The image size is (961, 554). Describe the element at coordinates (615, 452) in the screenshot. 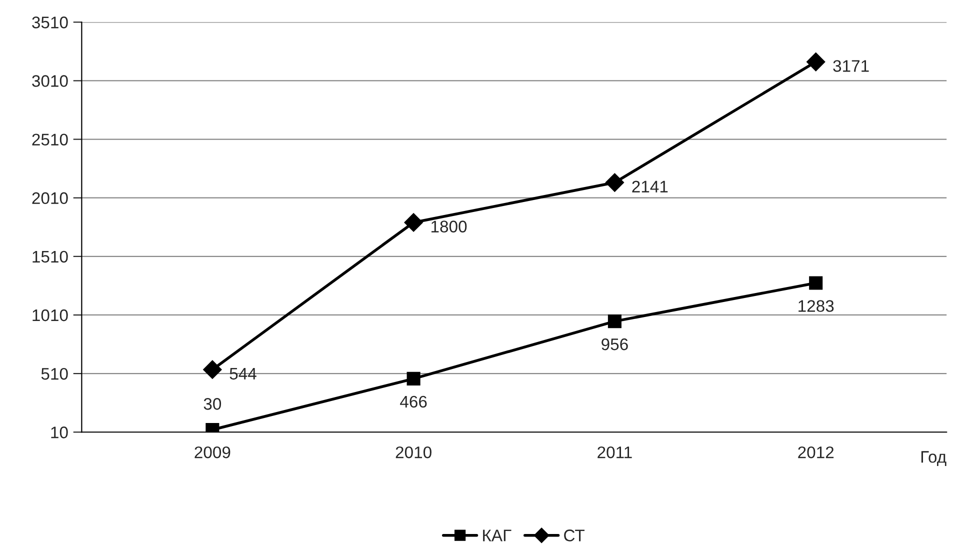

I see `x-tick-label: 2011` at that location.